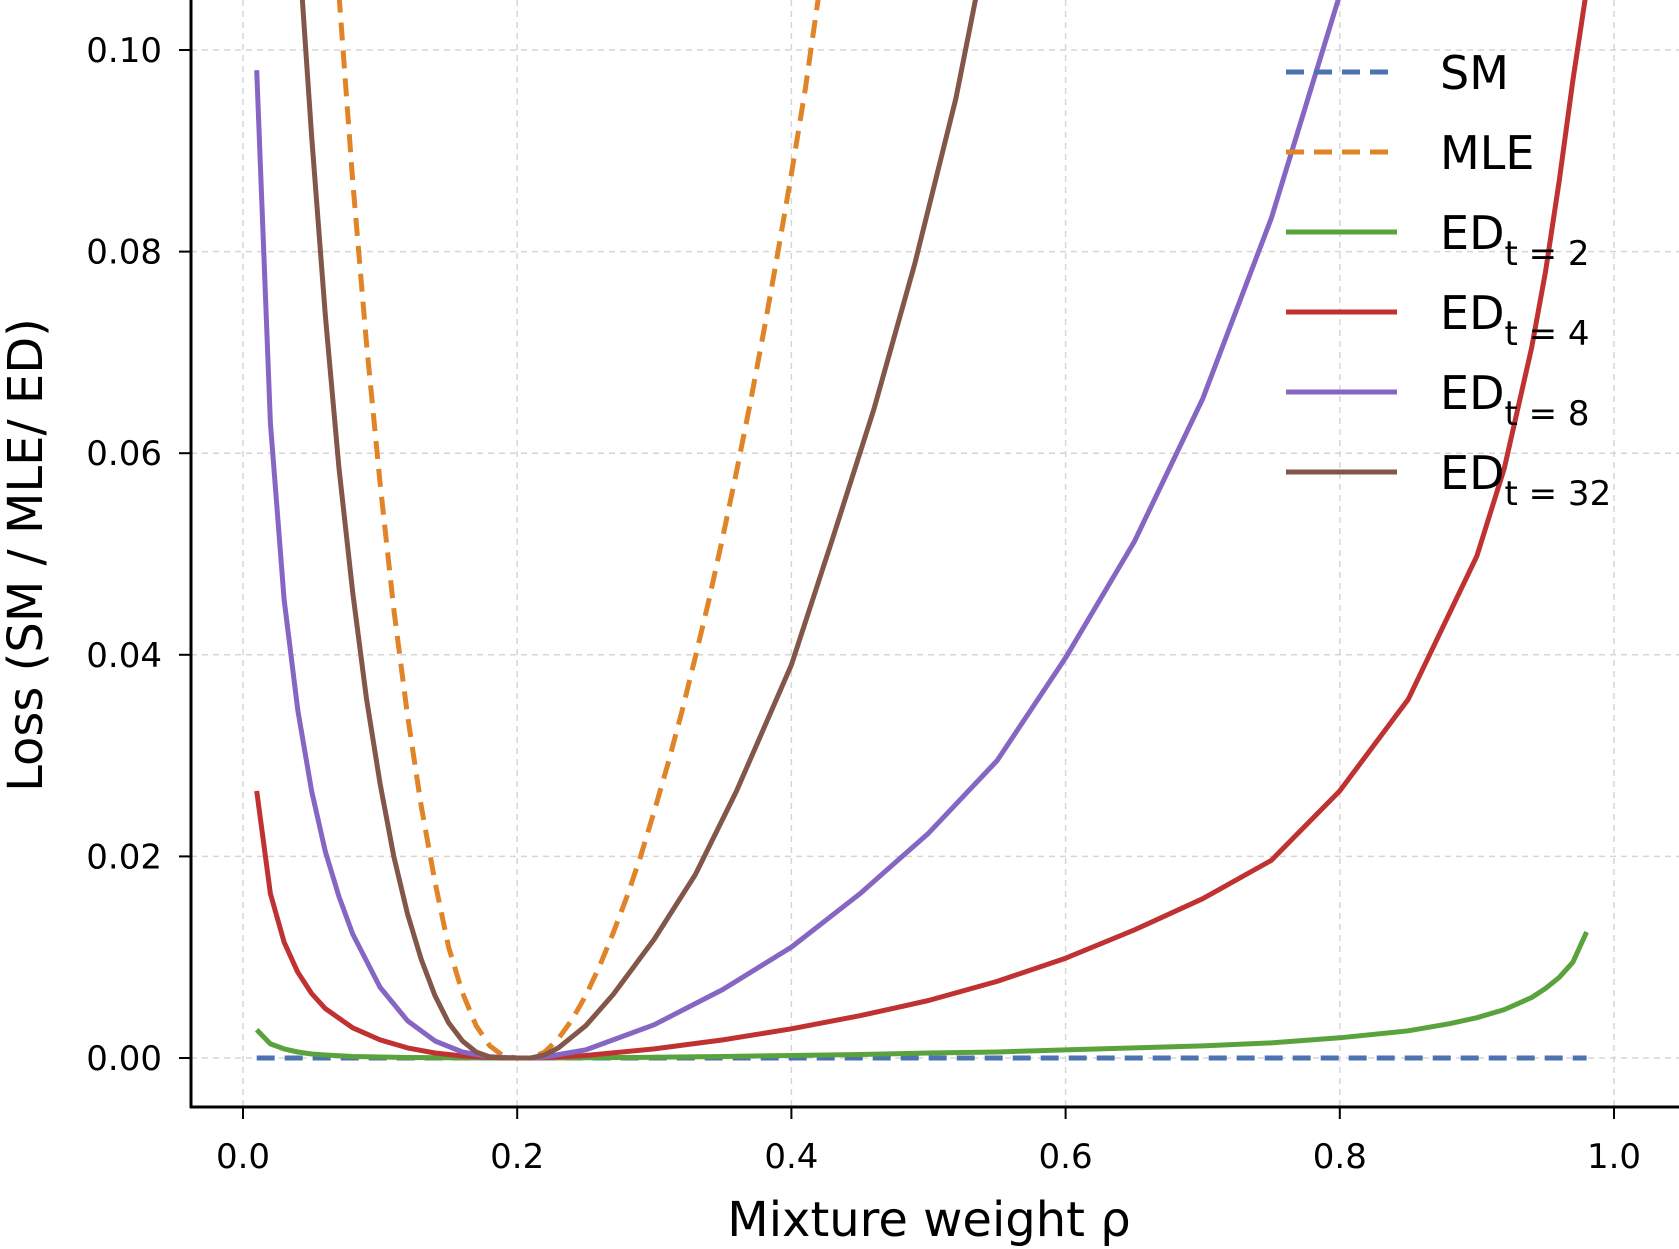 The image size is (1679, 1249). Describe the element at coordinates (1547, 414) in the screenshot. I see `legend-label-subscript: t = 8` at that location.